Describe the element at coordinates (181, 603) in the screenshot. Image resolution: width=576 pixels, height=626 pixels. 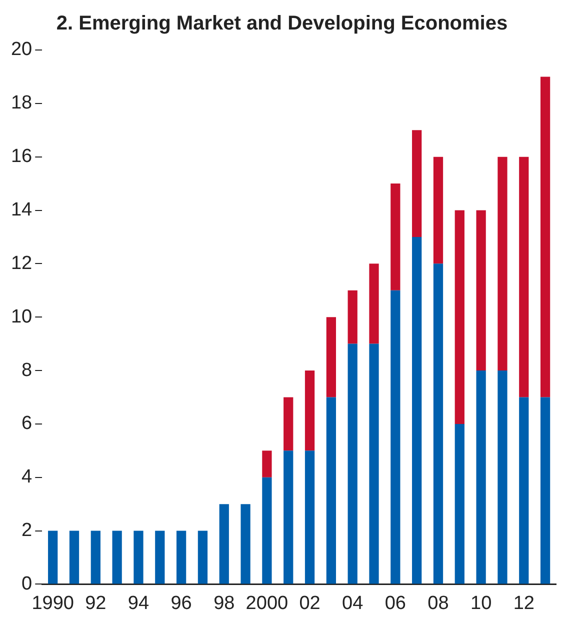
I see `x-tick-label: 96` at that location.